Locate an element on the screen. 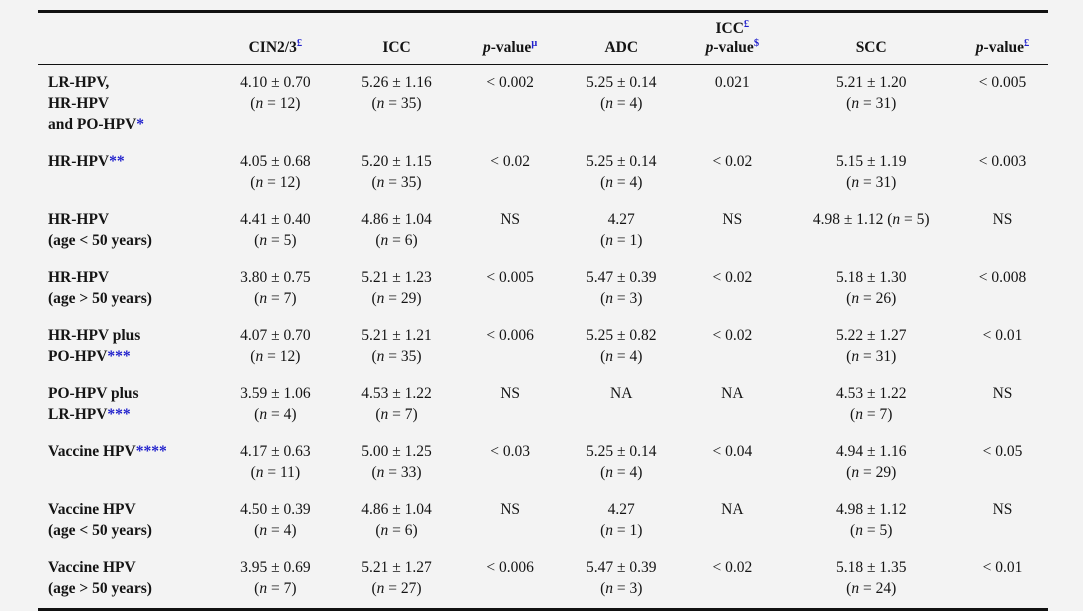 This screenshot has height=611, width=1083. n-value: 7 is located at coordinates (287, 298).